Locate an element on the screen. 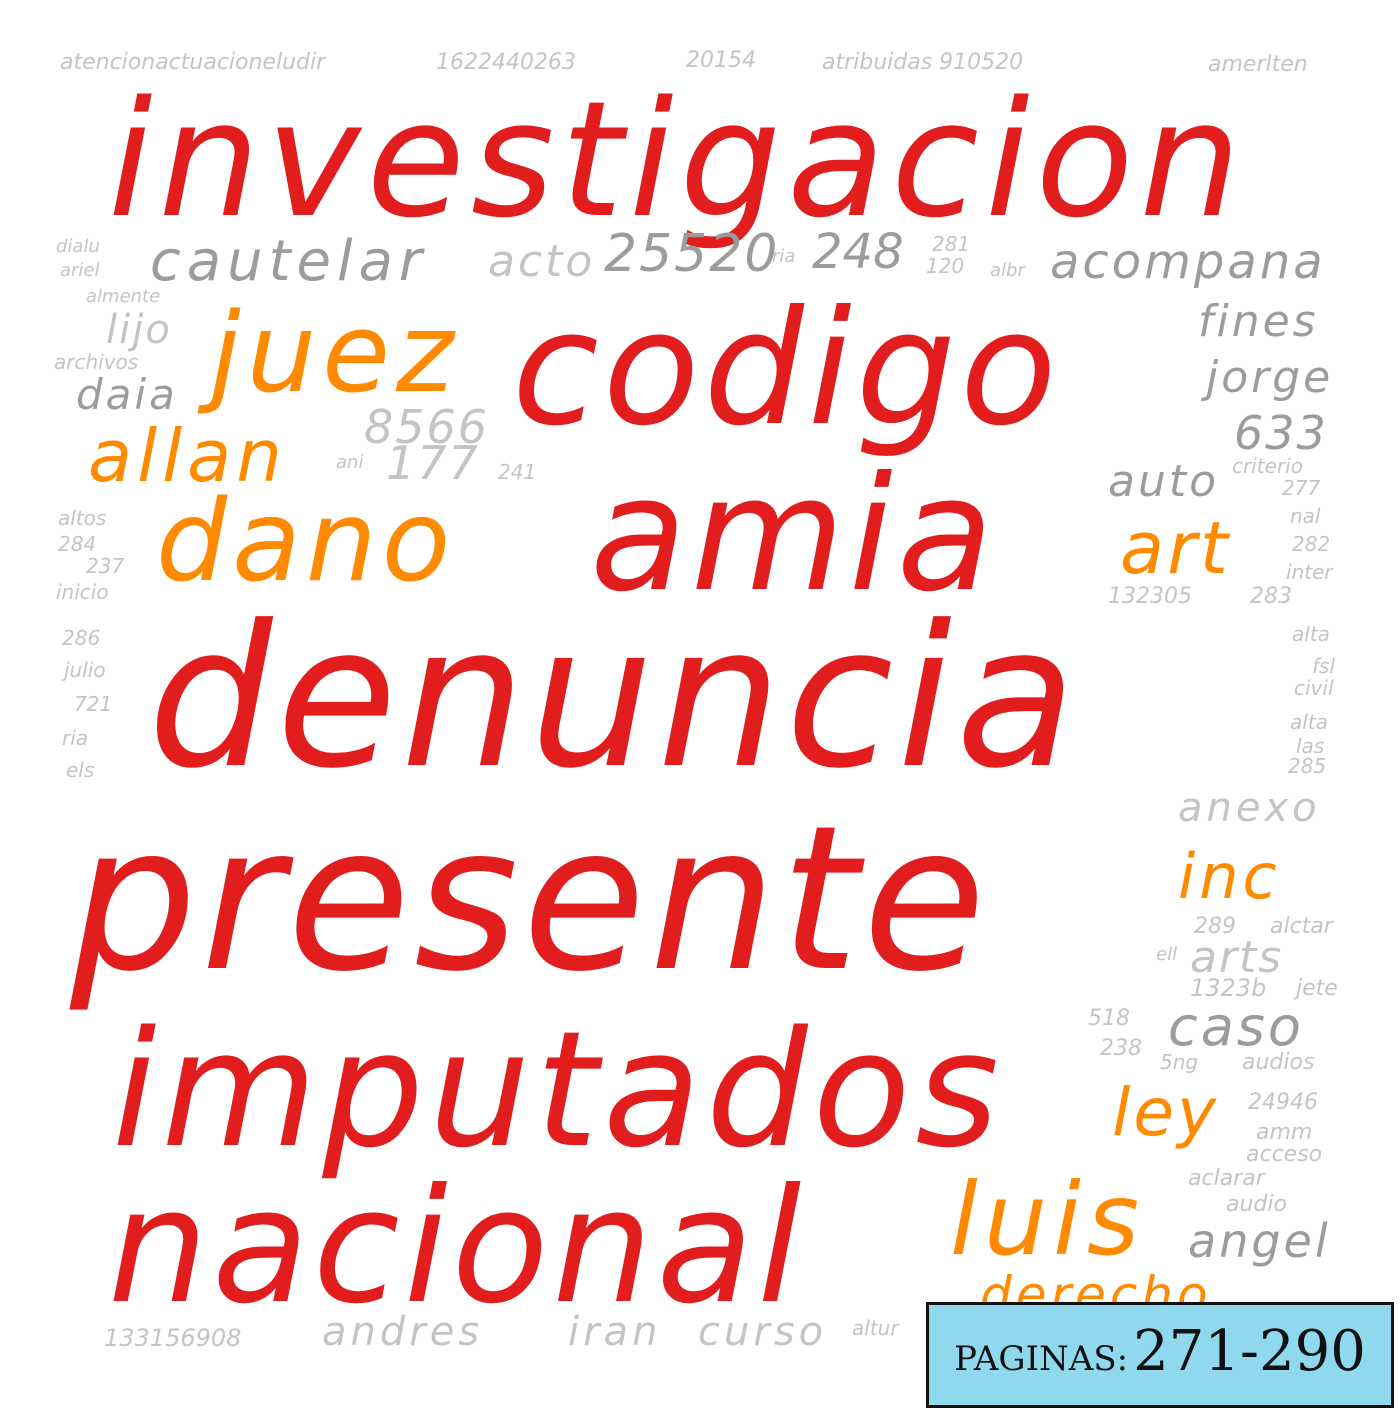  cloud-word: 285 is located at coordinates (1307, 766).